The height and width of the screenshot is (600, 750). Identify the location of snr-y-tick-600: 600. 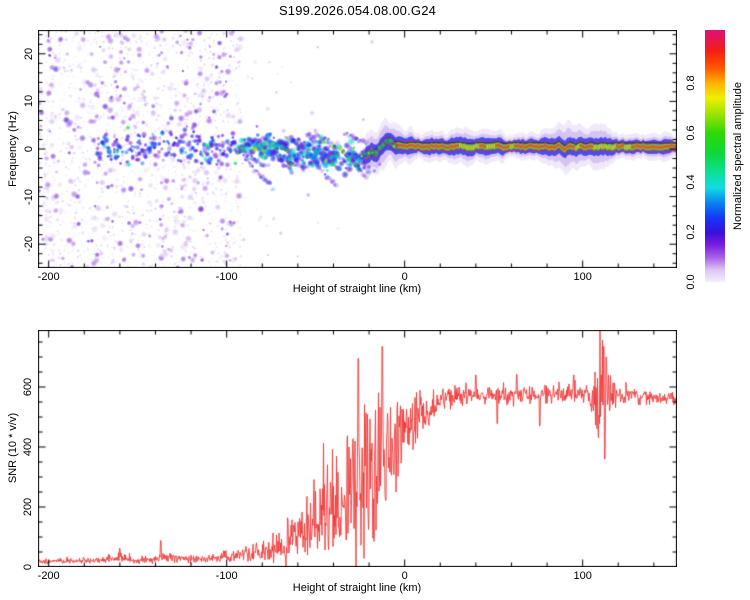
(28, 387).